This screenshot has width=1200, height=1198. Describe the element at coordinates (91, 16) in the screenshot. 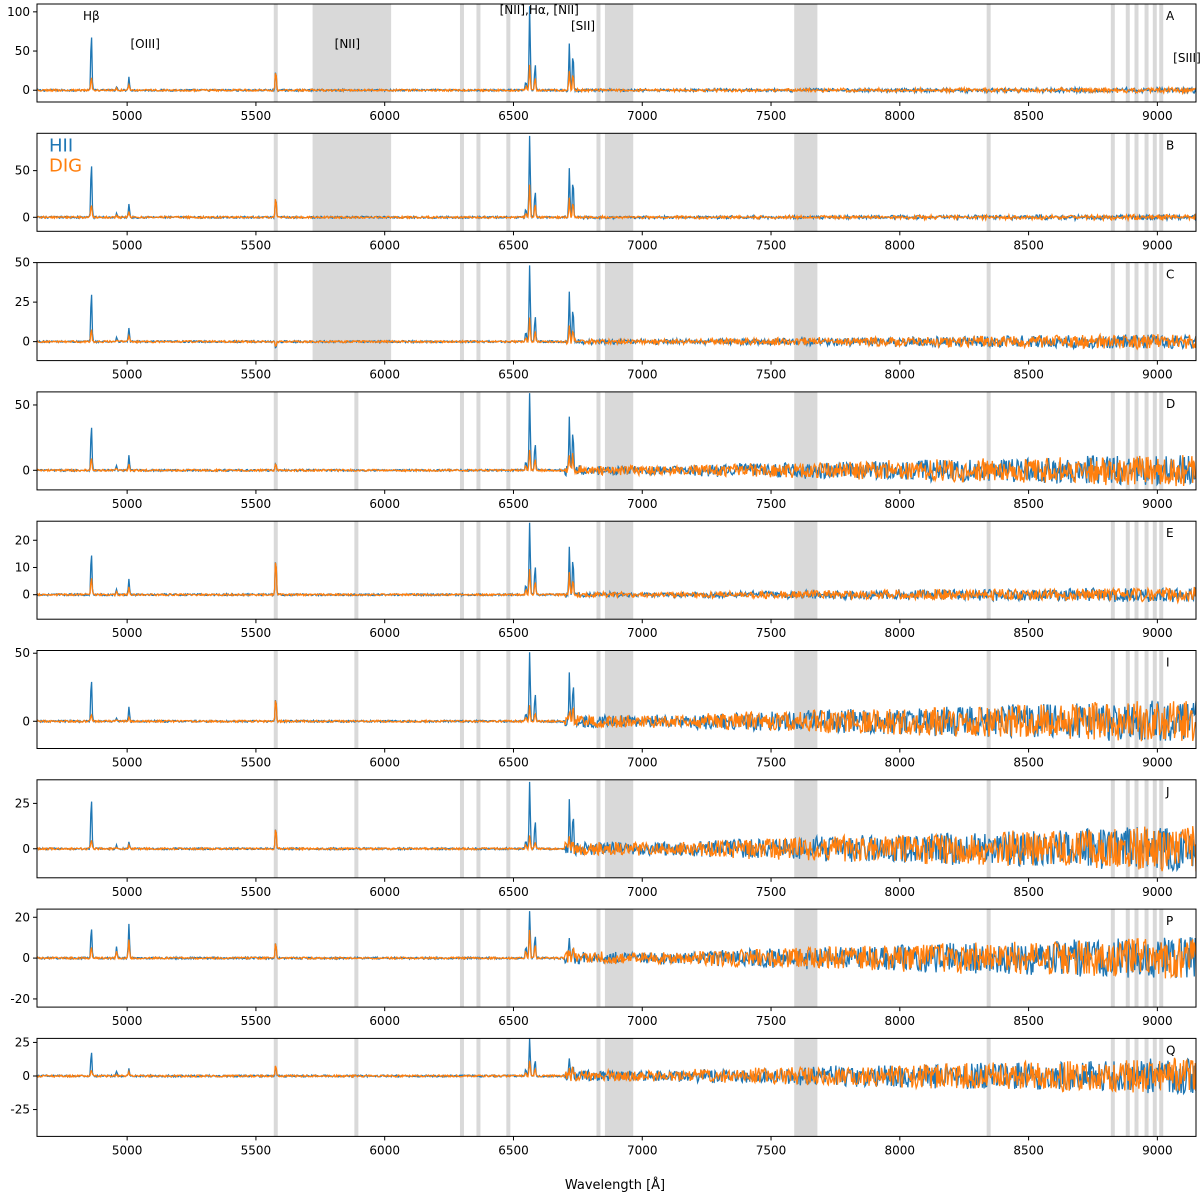

I see `line-label: Hβ` at that location.